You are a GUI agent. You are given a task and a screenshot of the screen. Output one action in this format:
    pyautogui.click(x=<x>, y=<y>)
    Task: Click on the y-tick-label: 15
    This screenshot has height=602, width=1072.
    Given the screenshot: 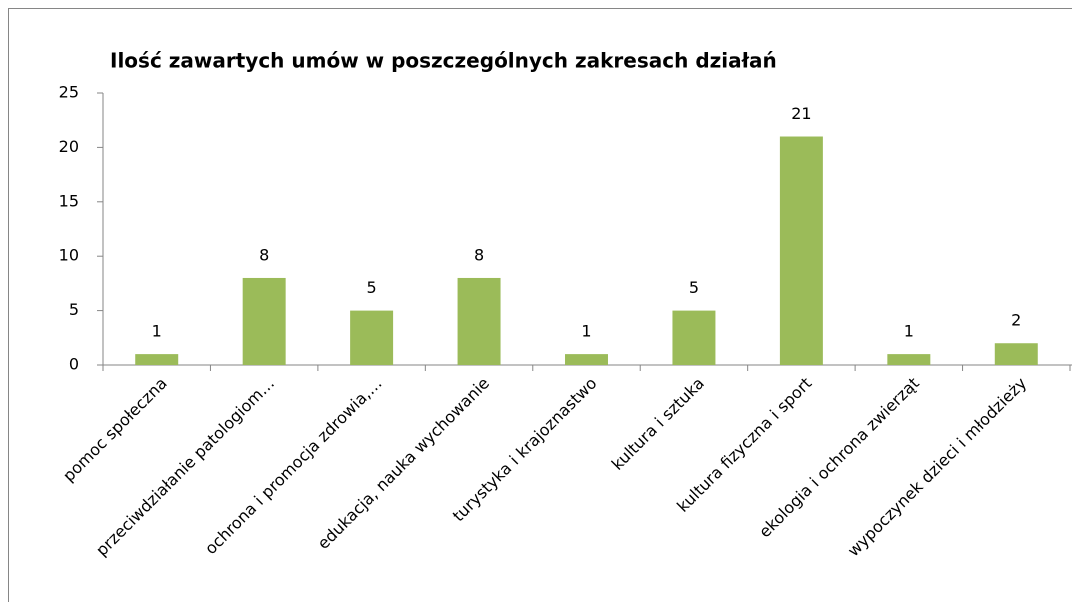 What is the action you would take?
    pyautogui.click(x=69, y=200)
    